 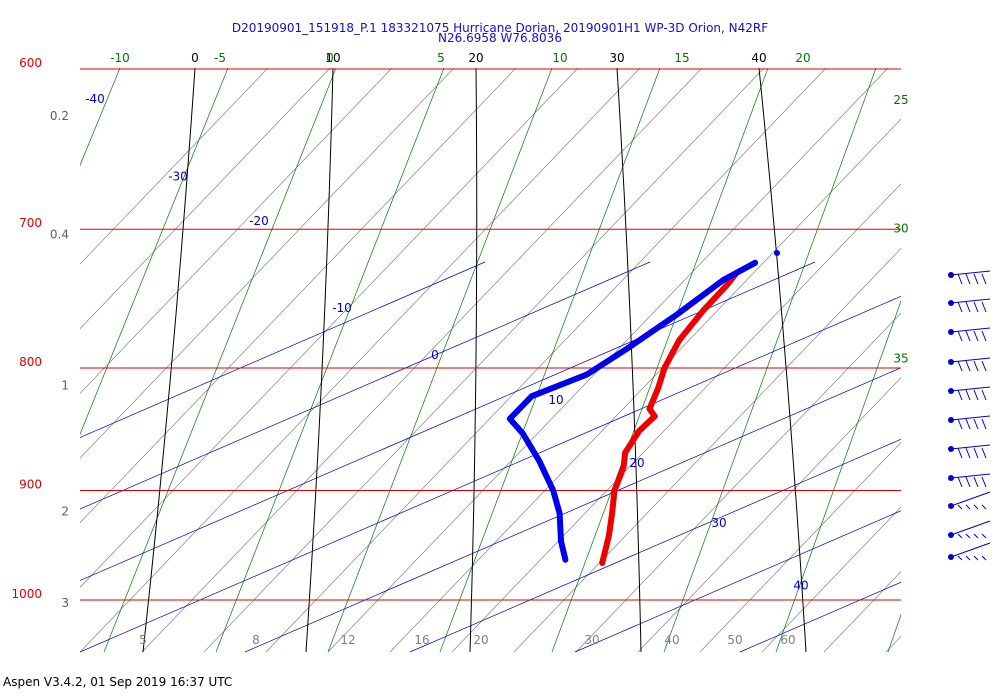 What do you see at coordinates (681, 58) in the screenshot?
I see `moist-adiabat-label: 15` at bounding box center [681, 58].